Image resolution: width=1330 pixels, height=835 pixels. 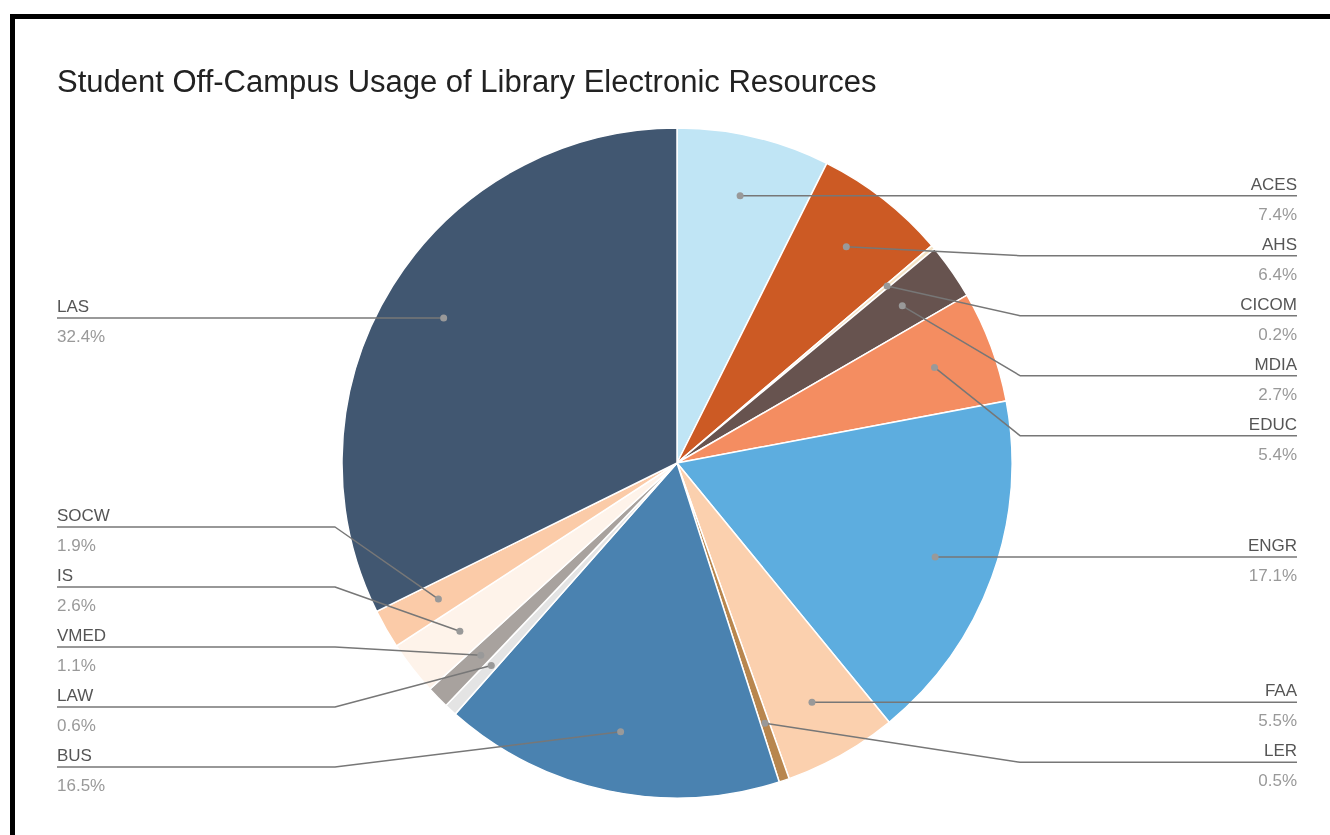 What do you see at coordinates (73, 307) in the screenshot?
I see `slice-label: LAS` at bounding box center [73, 307].